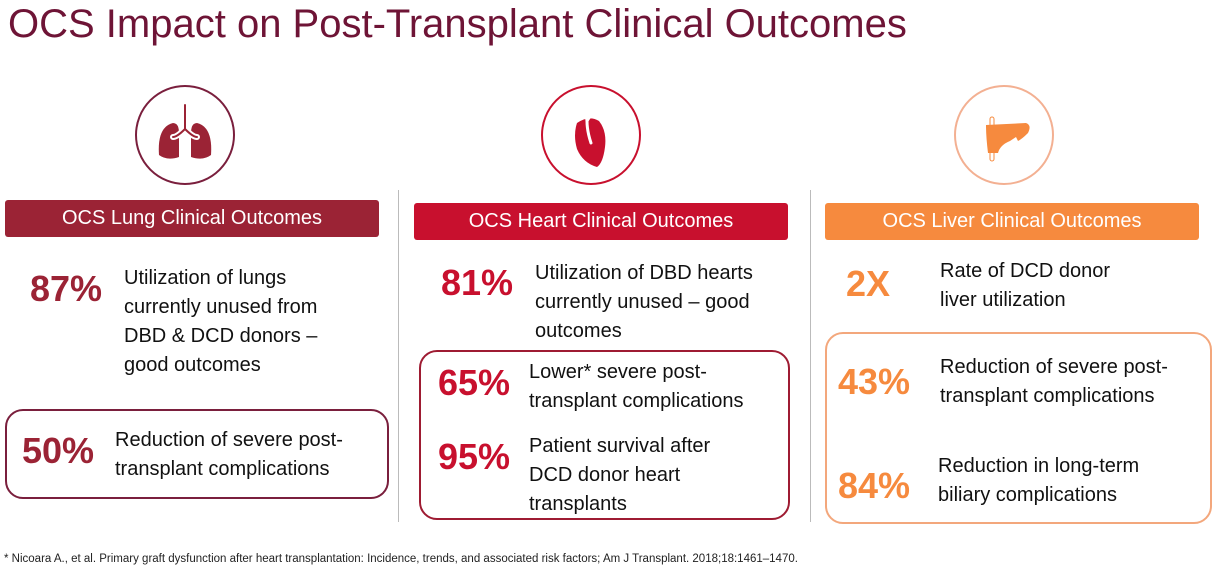  I want to click on lung-header: OCS Lung Clinical Outcomes, so click(192, 218).